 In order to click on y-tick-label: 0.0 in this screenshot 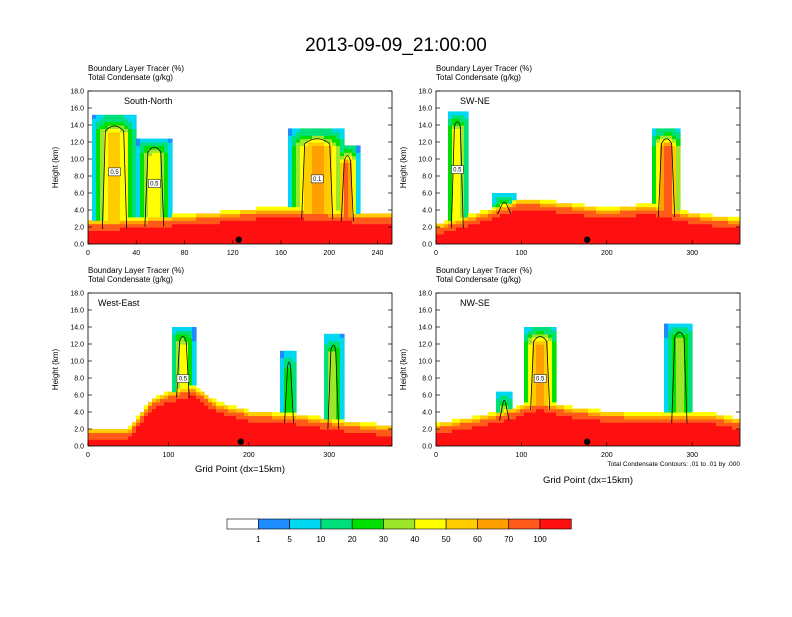, I will do `click(427, 245)`.